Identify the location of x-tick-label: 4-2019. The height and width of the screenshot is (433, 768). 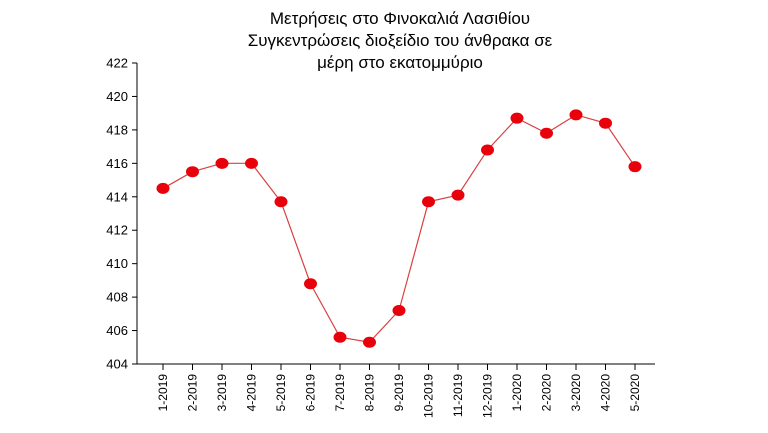
(252, 393).